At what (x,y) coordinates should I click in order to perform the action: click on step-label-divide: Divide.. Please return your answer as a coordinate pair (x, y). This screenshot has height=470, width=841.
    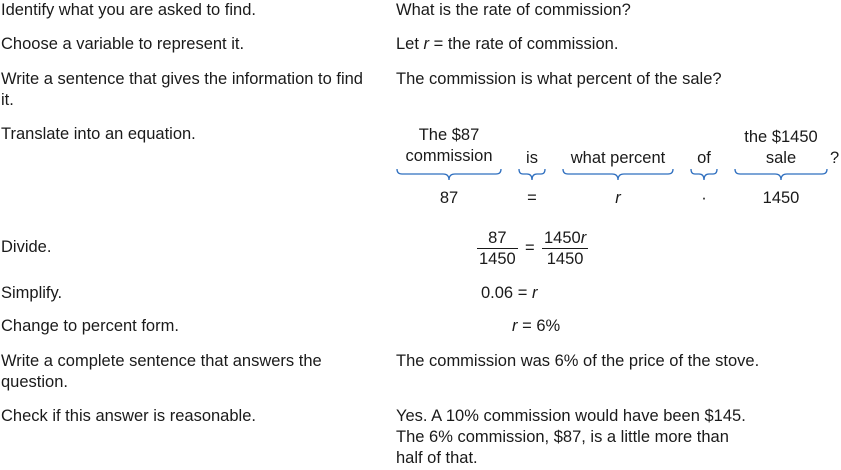
    Looking at the image, I should click on (26, 247).